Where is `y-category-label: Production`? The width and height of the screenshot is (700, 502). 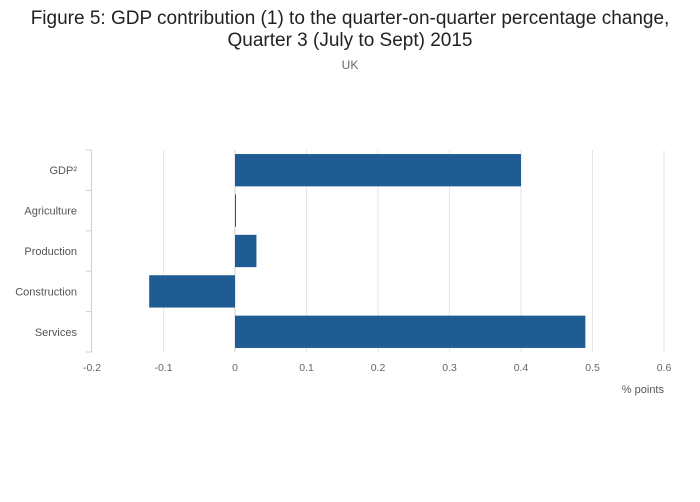
y-category-label: Production is located at coordinates (50, 252).